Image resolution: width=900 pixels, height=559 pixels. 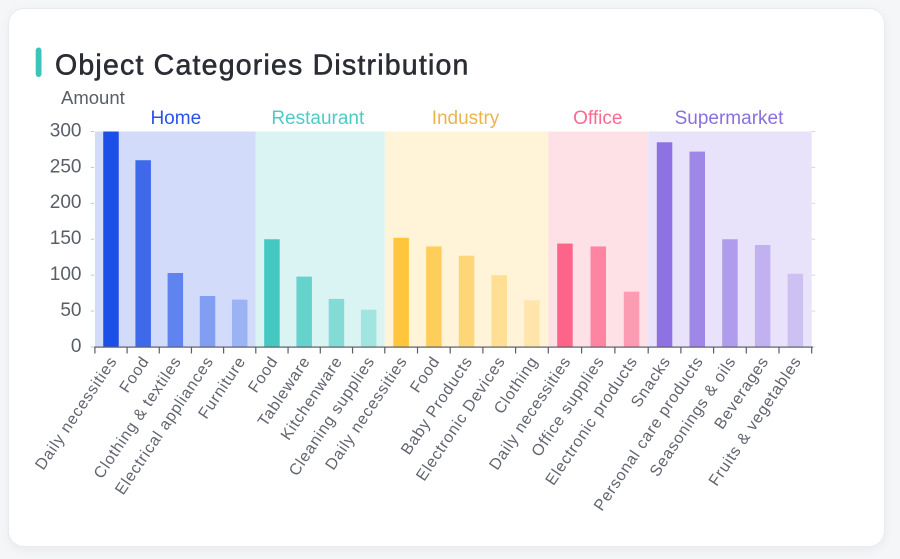 What do you see at coordinates (93, 97) in the screenshot?
I see `svg-text: Amount` at bounding box center [93, 97].